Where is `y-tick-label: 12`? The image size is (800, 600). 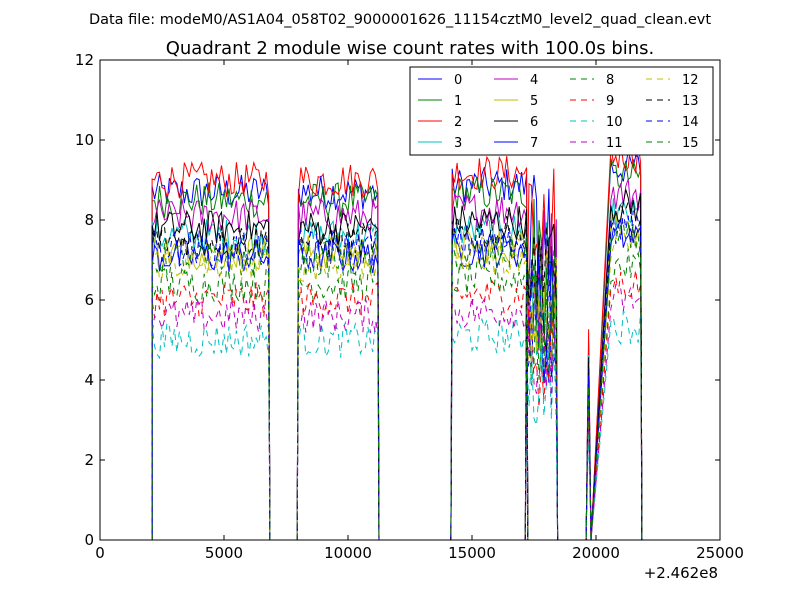 y-tick-label: 12 is located at coordinates (84, 60).